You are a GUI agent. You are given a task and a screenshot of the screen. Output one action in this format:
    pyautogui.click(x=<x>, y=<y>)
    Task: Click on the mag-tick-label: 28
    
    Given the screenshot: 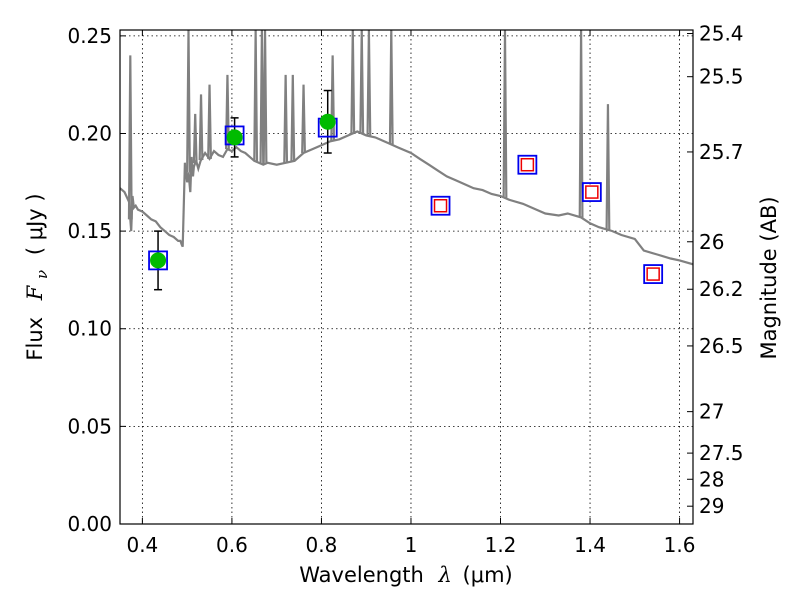 What is the action you would take?
    pyautogui.click(x=711, y=479)
    